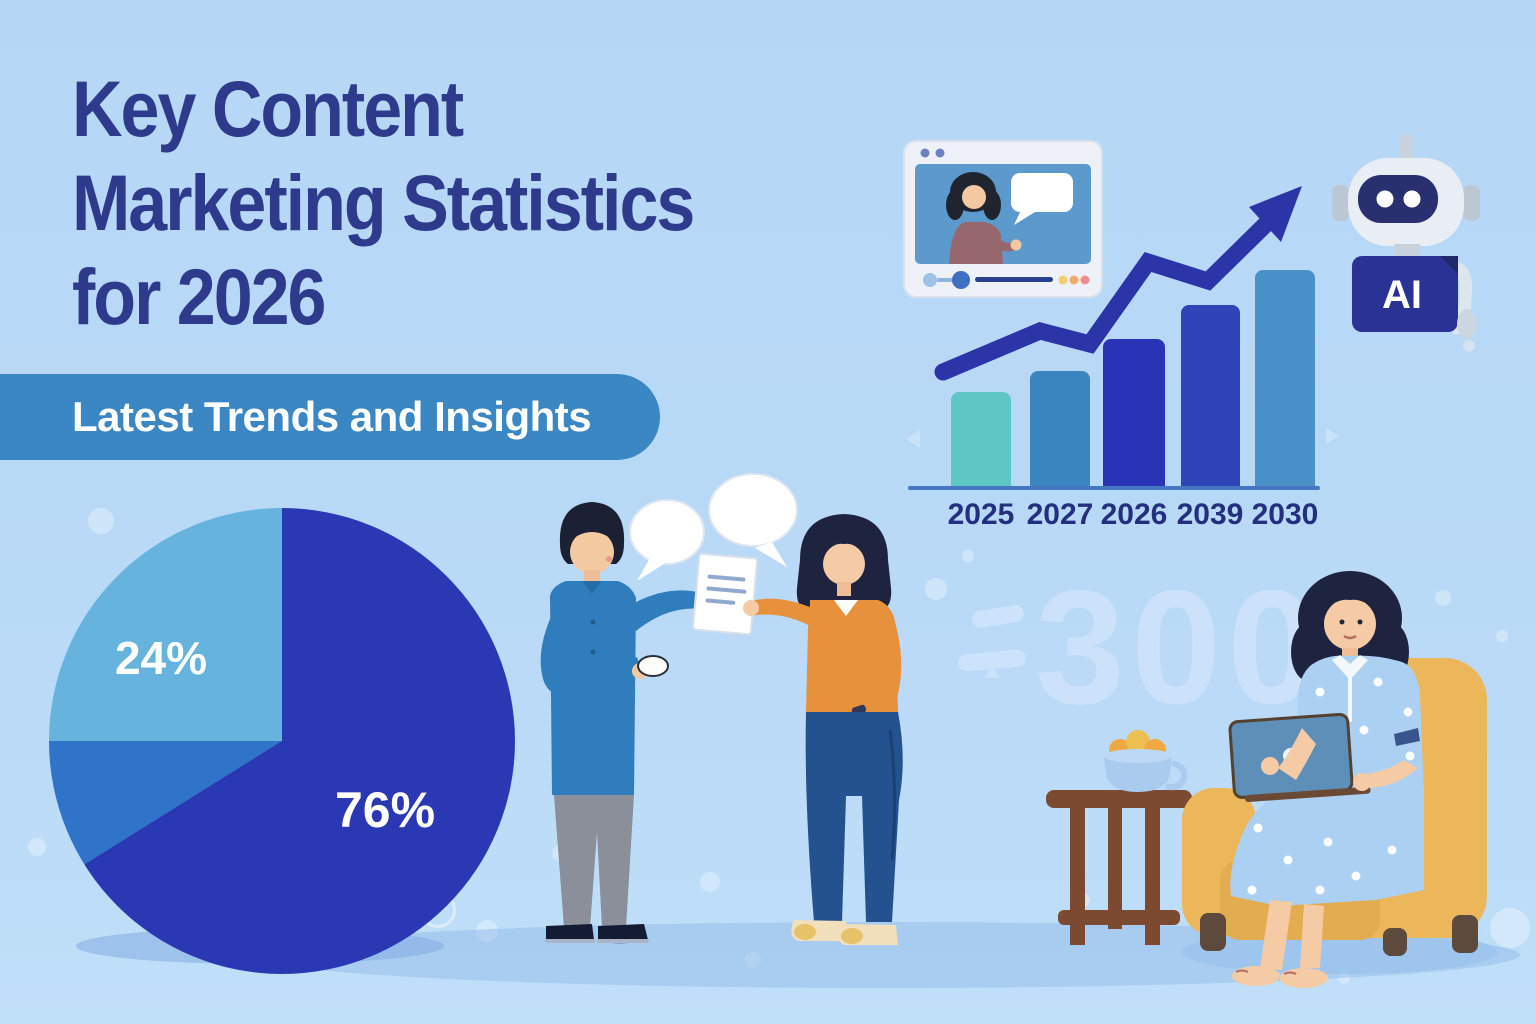 This screenshot has width=1536, height=1024. What do you see at coordinates (1467, 324) in the screenshot?
I see `robot-hand` at bounding box center [1467, 324].